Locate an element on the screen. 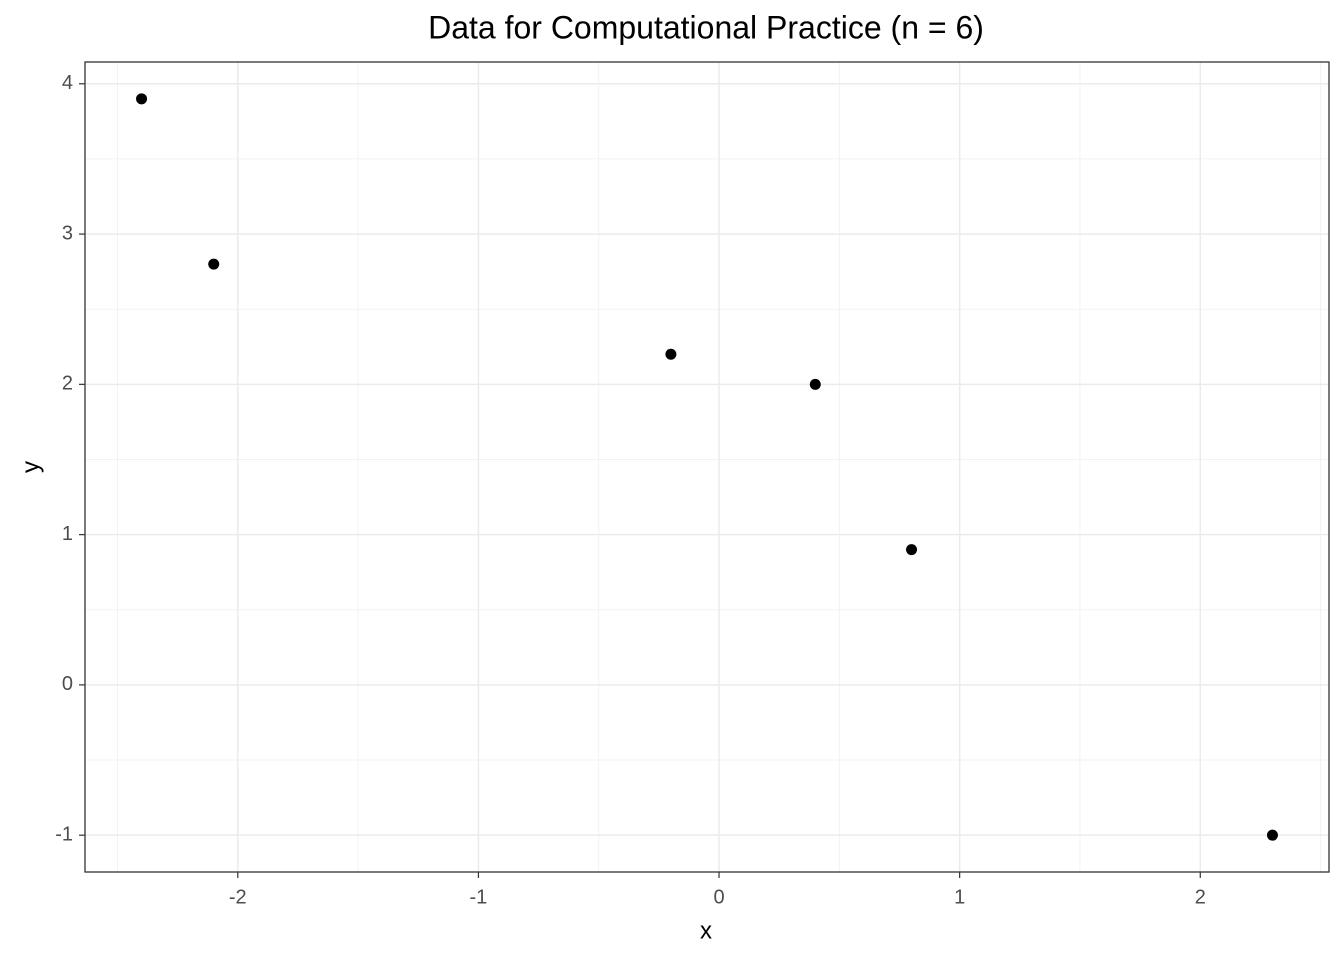  y-tick-label: -1 is located at coordinates (64, 834).